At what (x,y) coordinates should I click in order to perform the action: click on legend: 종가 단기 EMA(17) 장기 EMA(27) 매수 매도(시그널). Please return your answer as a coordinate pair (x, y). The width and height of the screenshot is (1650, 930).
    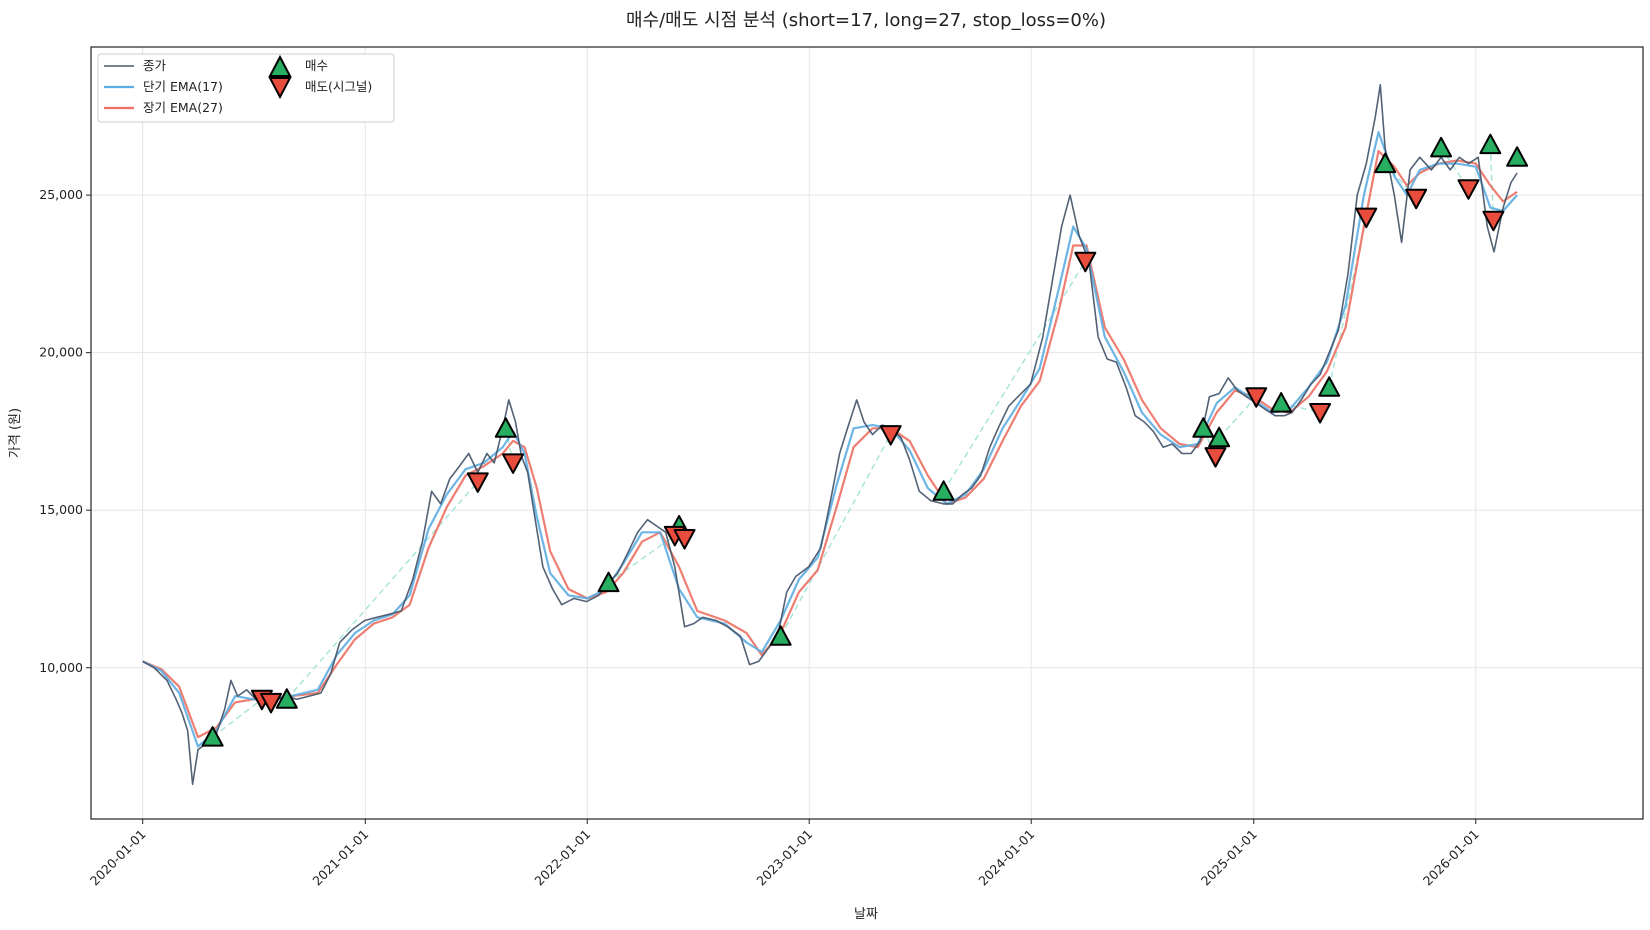
    Looking at the image, I should click on (246, 88).